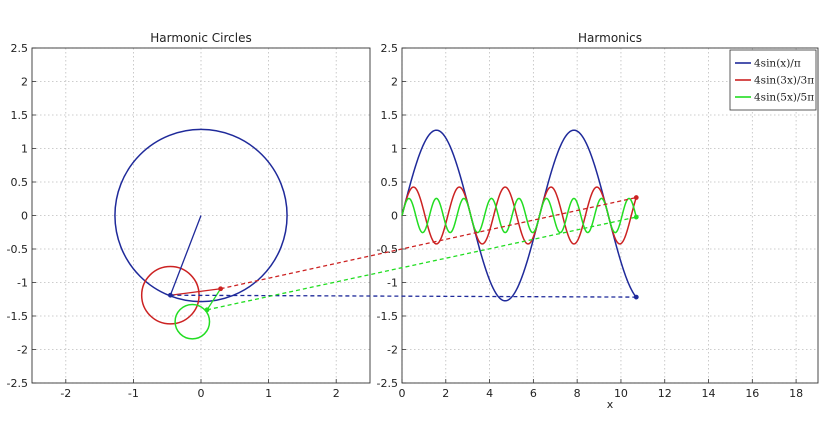  What do you see at coordinates (24, 216) in the screenshot?
I see `circles-ytick-label: 0` at bounding box center [24, 216].